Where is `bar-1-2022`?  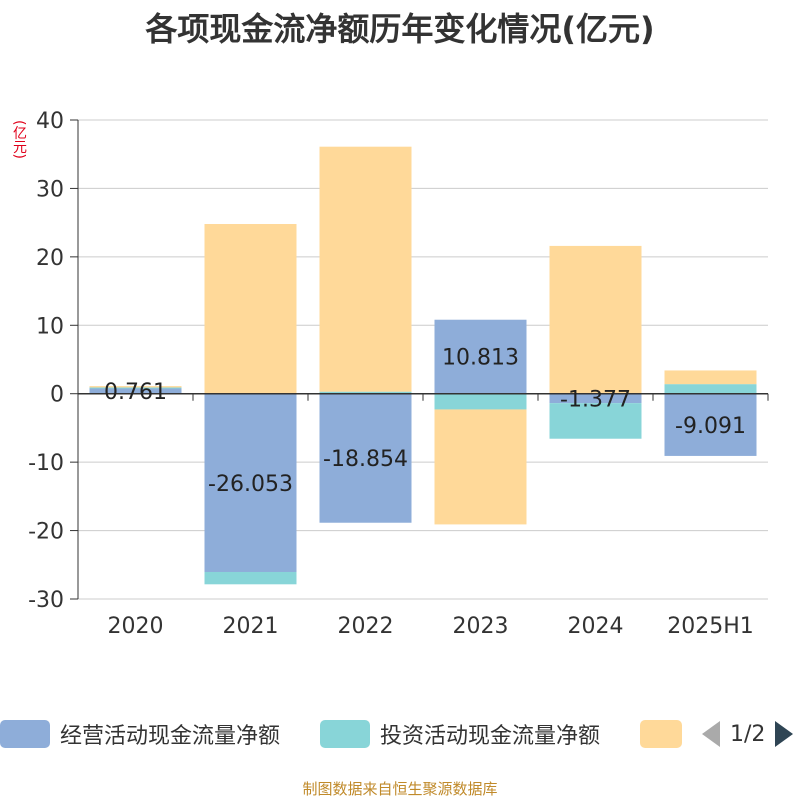
bar-1-2022 is located at coordinates (365, 392).